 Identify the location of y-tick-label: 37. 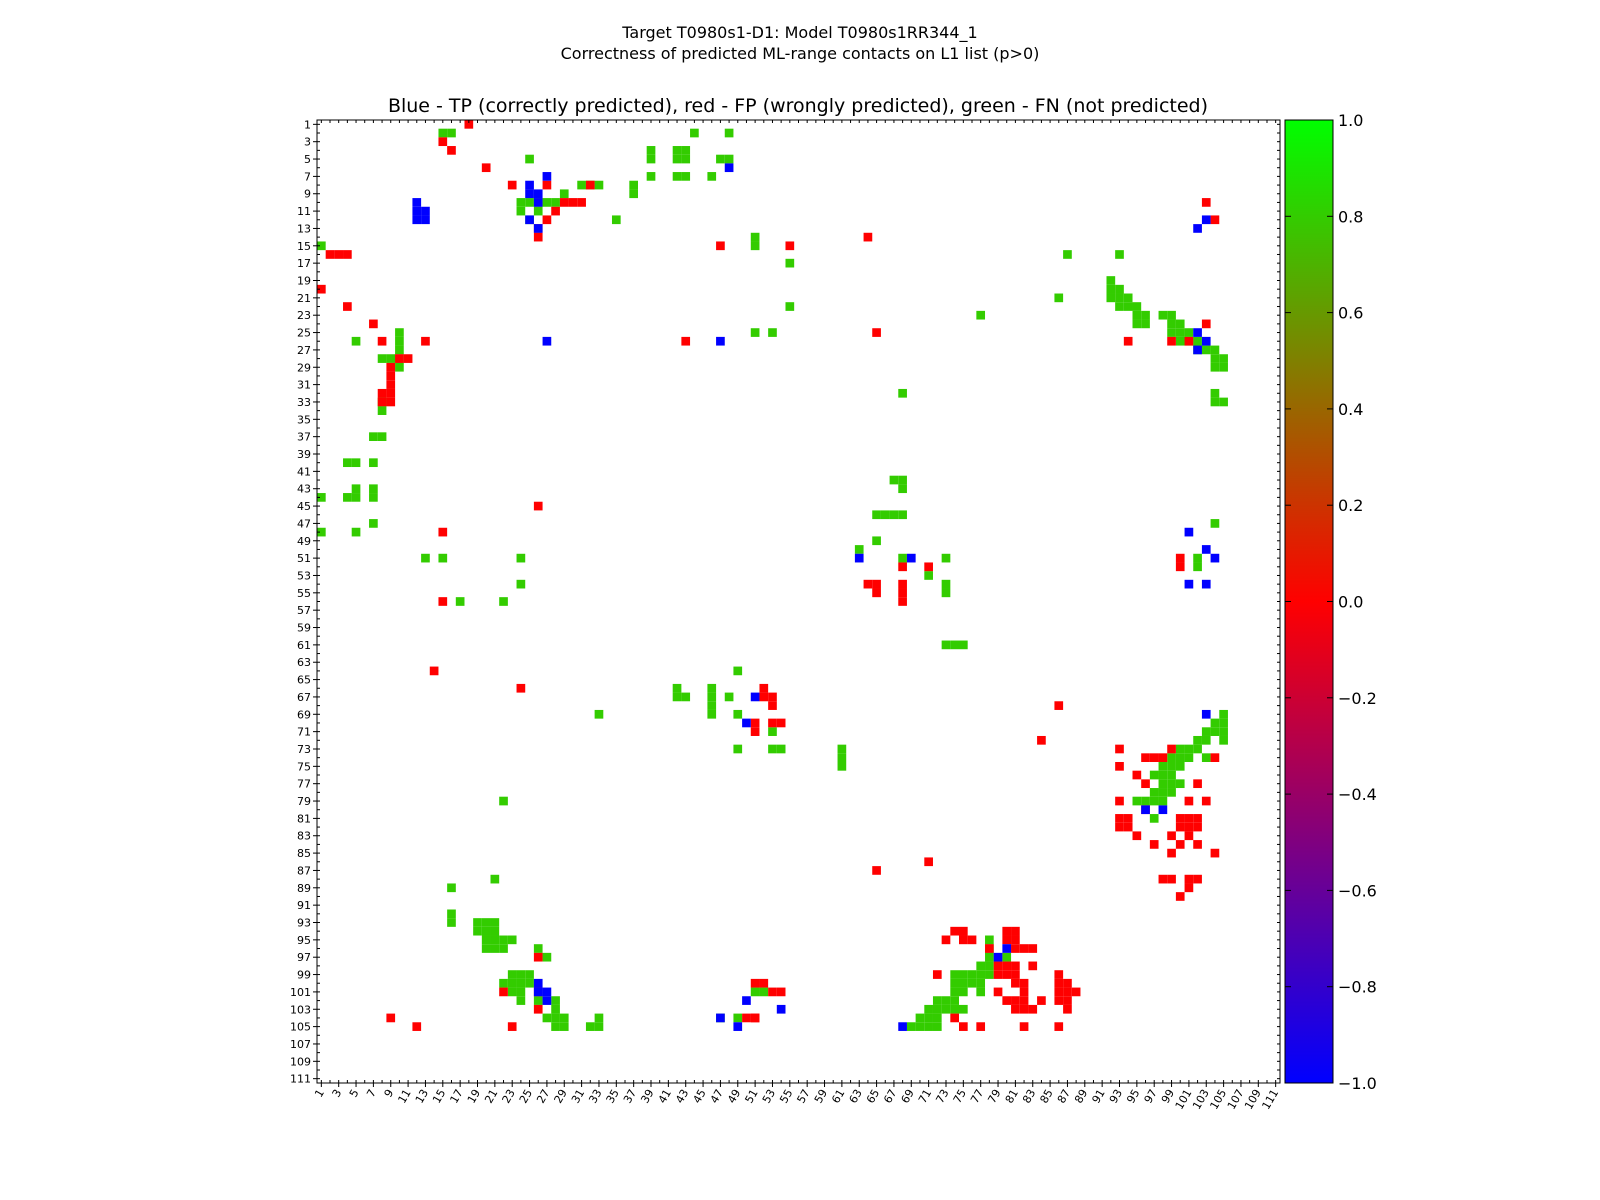
(304, 437).